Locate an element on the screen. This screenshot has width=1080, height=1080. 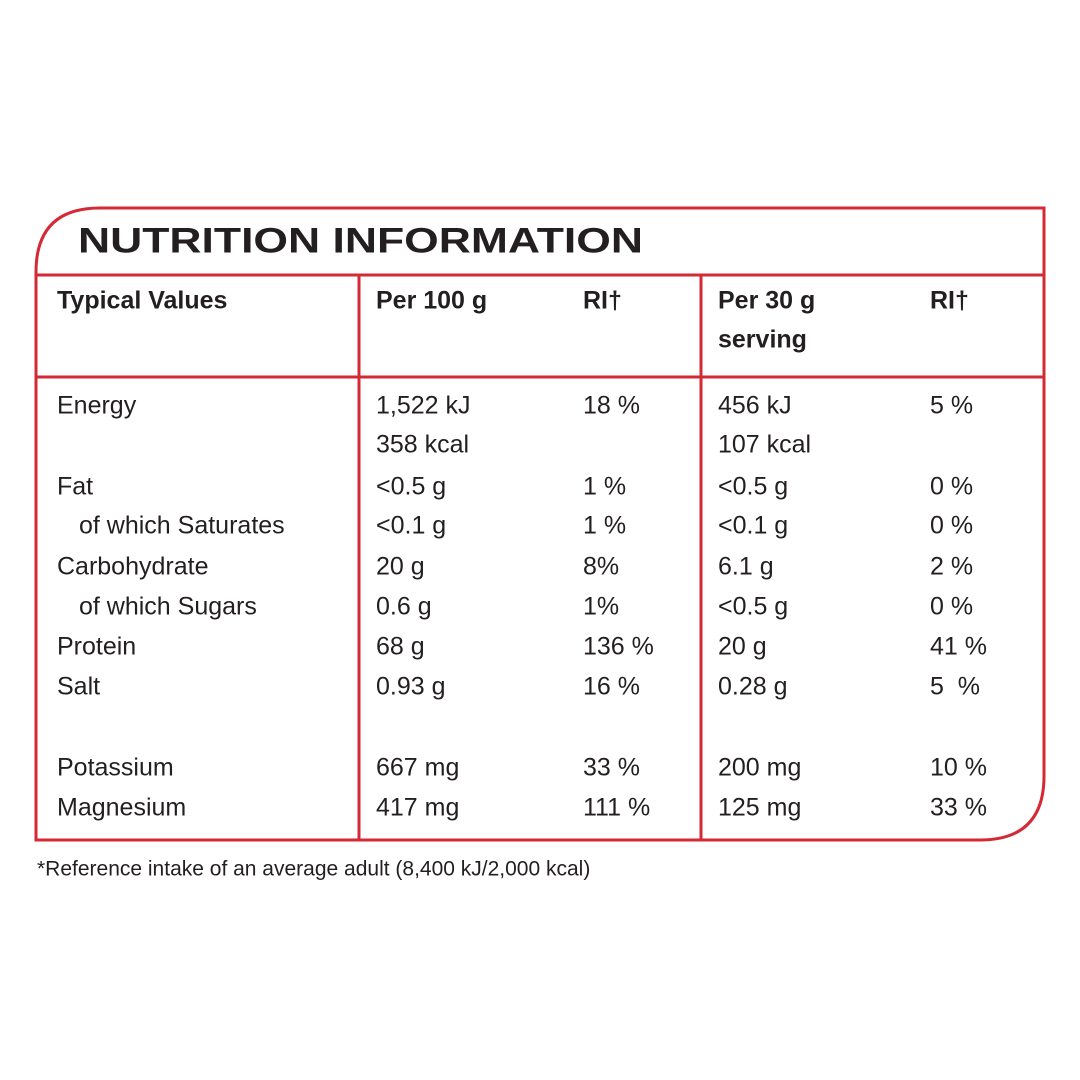
value-cell: 2 % is located at coordinates (951, 567).